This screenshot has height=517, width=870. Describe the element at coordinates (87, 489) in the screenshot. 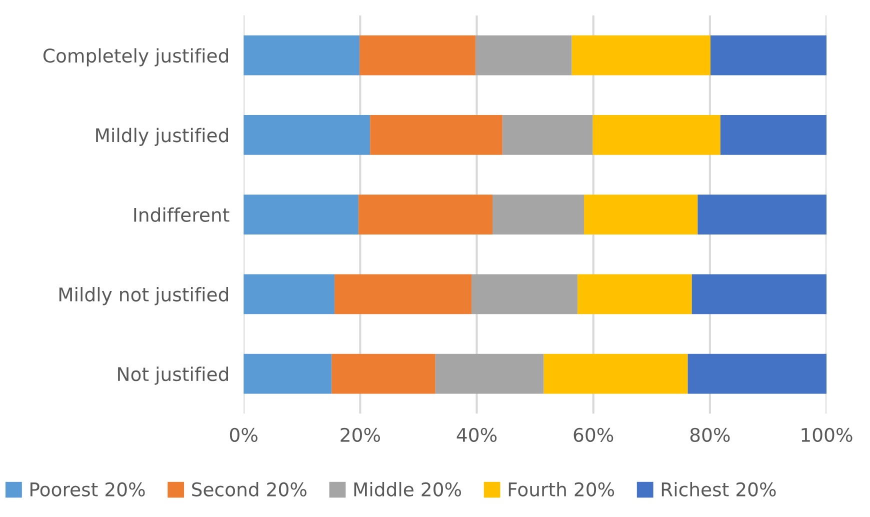

I see `legend-label: Poorest 20%` at that location.